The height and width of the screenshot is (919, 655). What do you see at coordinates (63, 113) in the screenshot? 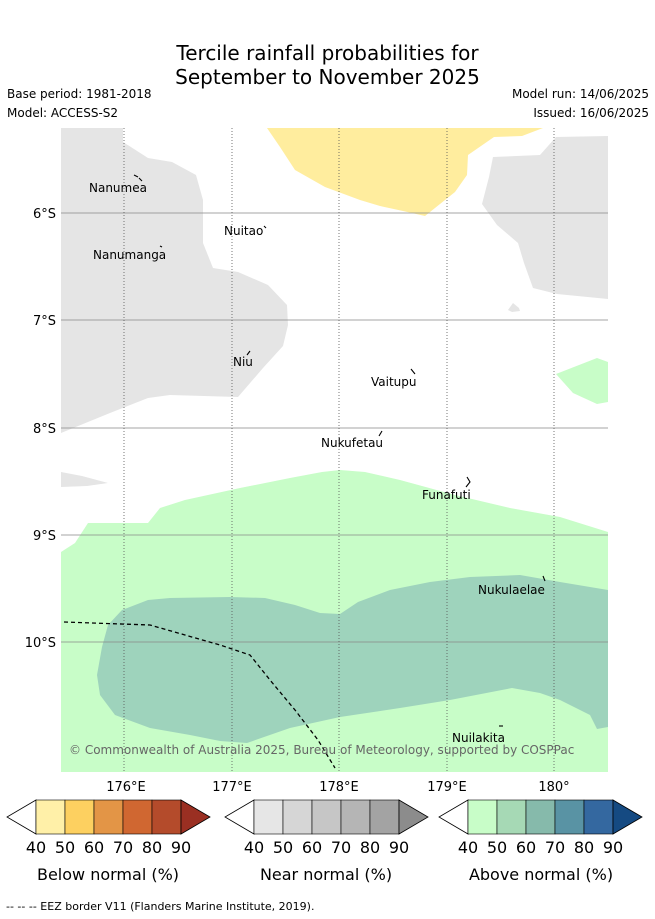
I see `model-name: Model: ACCESS-S2` at bounding box center [63, 113].